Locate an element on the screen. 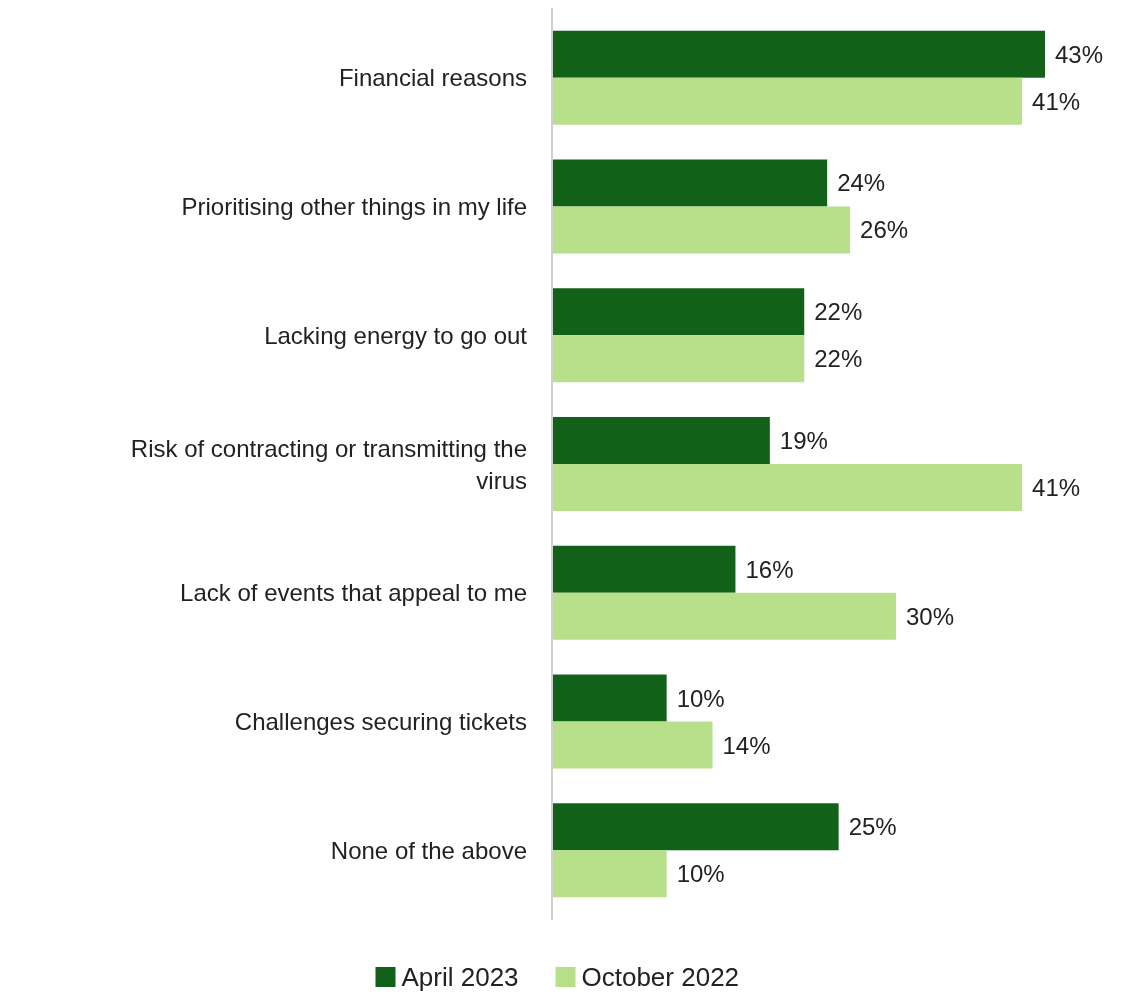 The width and height of the screenshot is (1135, 994). y-tick-label: Financial reasons is located at coordinates (432, 78).